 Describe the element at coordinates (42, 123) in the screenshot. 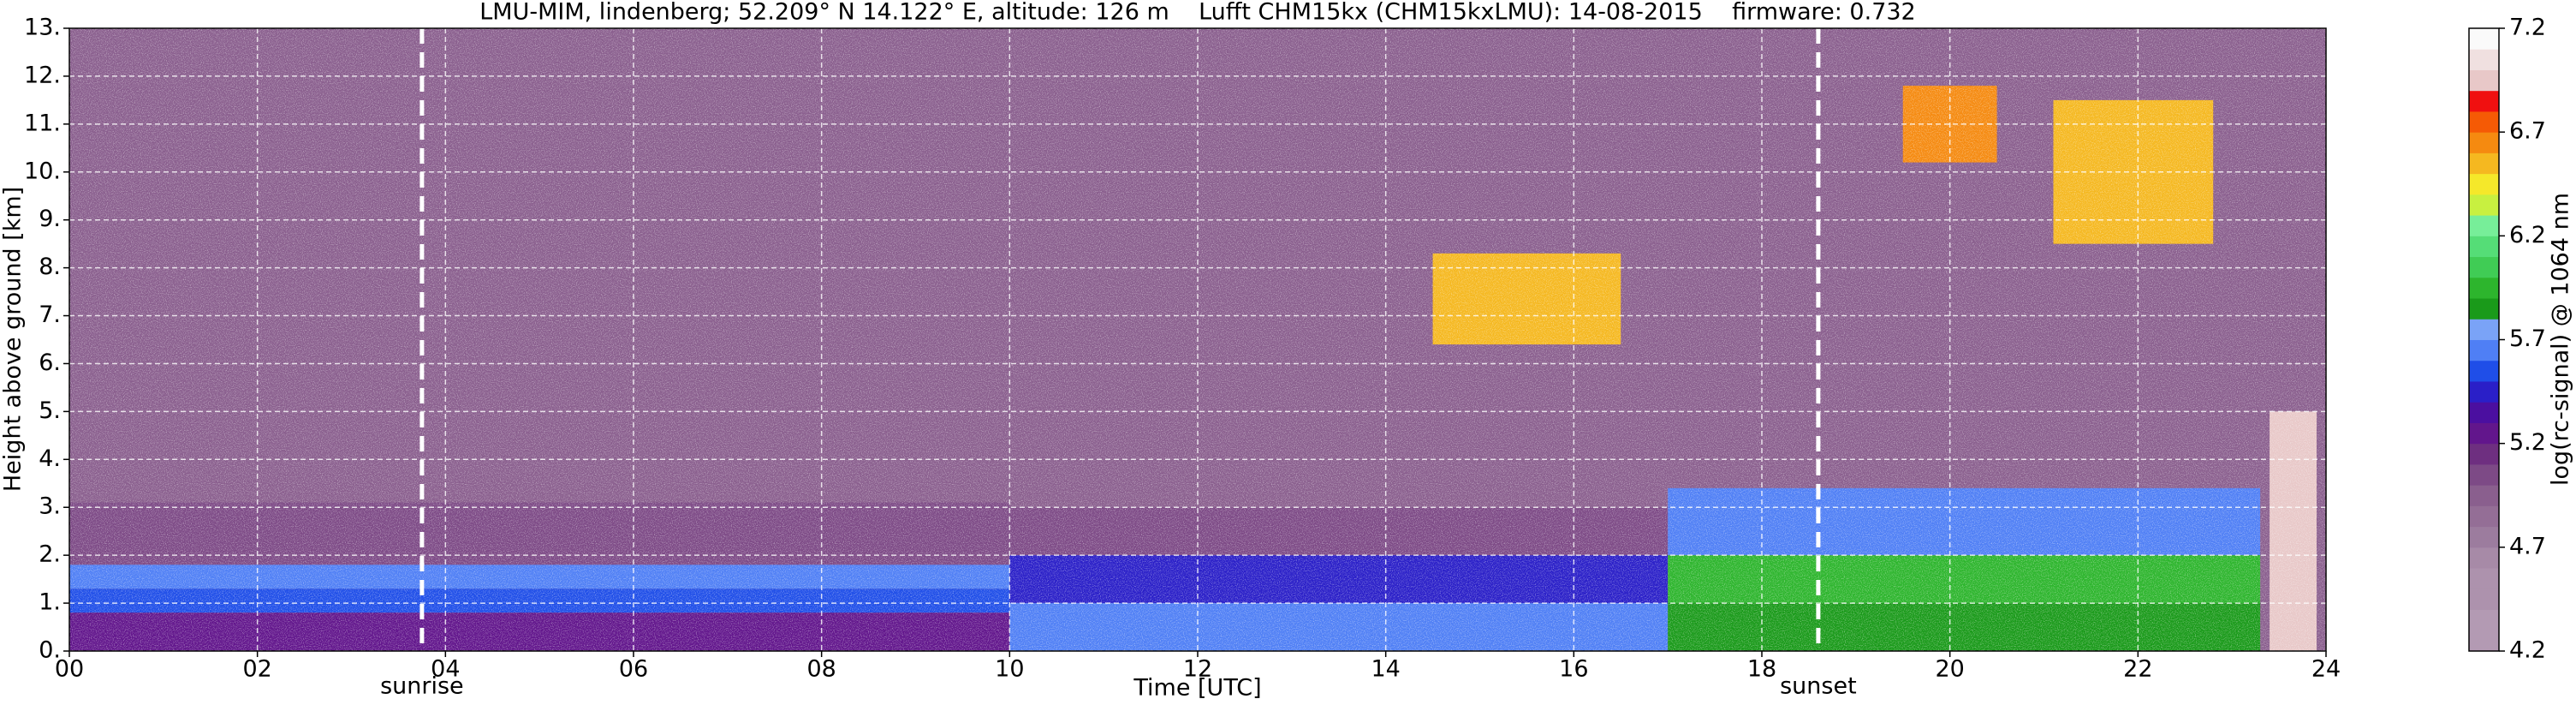

I see `y-tick-label: 11.` at that location.